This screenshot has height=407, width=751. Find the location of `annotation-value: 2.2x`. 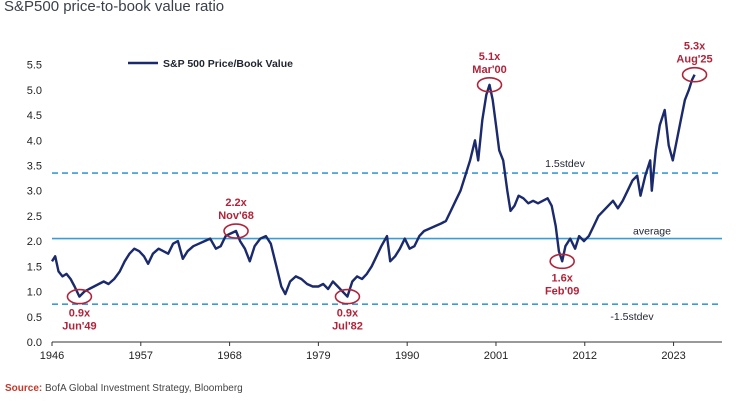

annotation-value: 2.2x is located at coordinates (236, 203).